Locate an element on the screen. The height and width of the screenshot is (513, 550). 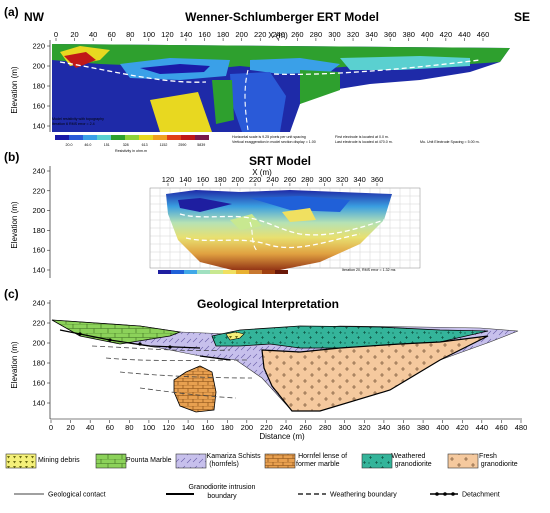
panel-a-y-tick-label: 160 is located at coordinates (38, 106).